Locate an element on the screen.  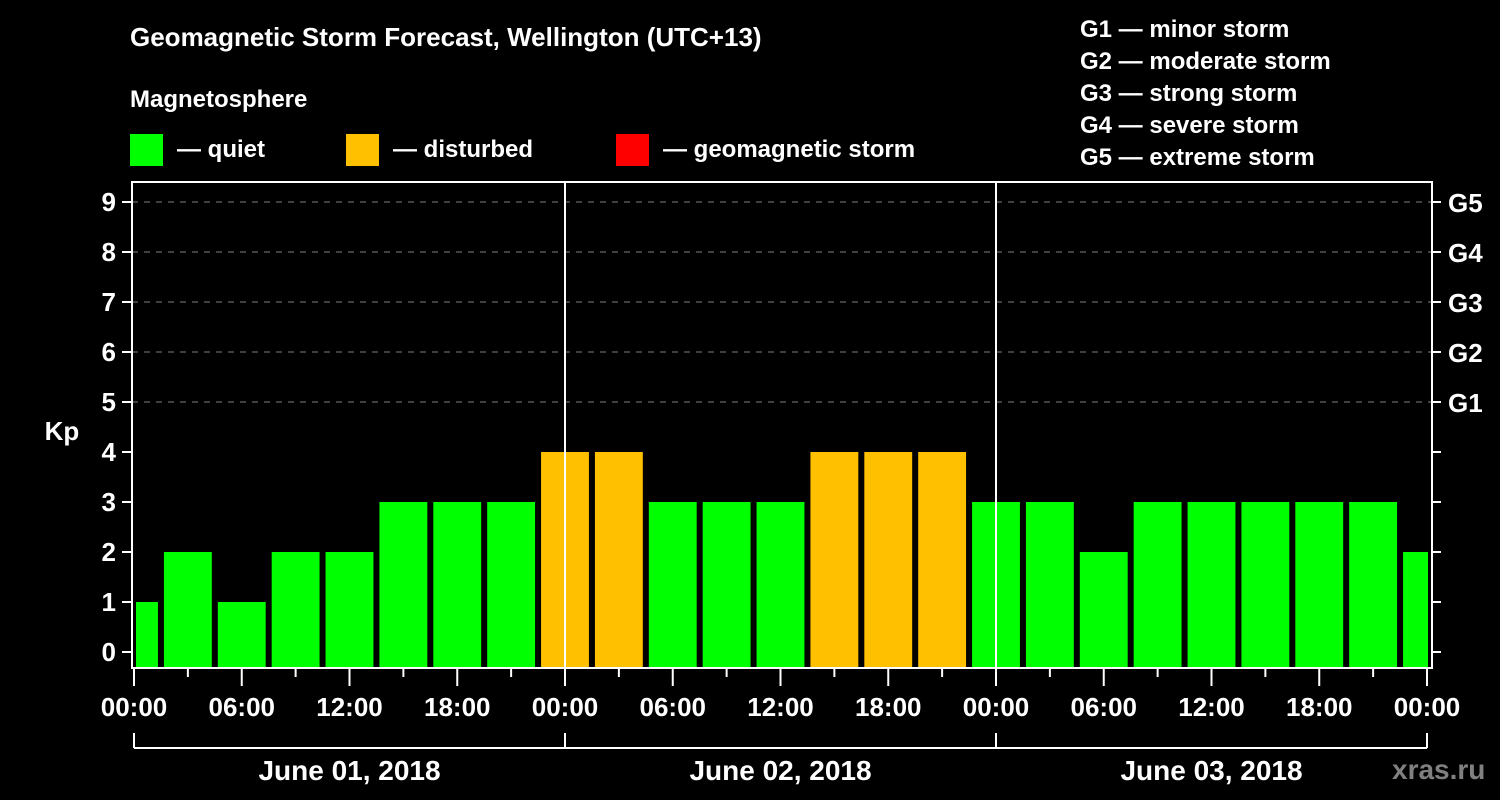
y-tick-label: 7 is located at coordinates (109, 302).